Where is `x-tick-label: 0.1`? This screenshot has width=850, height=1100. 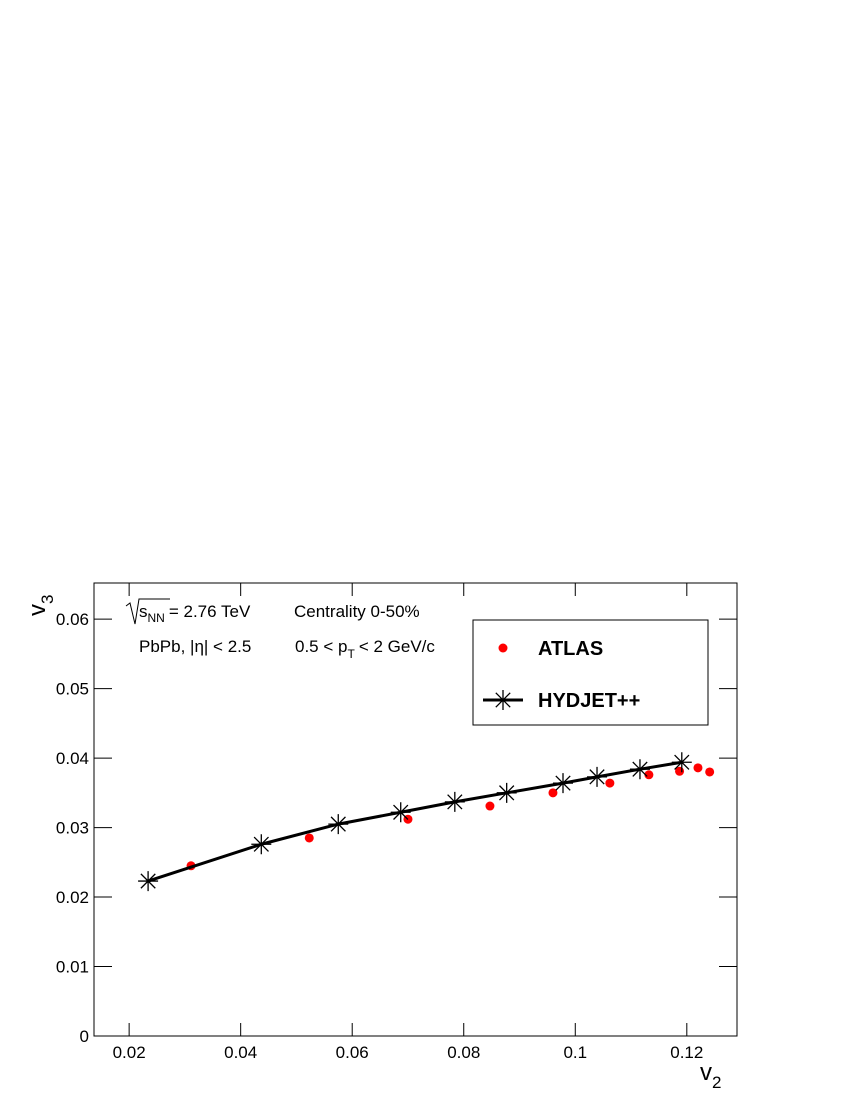 x-tick-label: 0.1 is located at coordinates (575, 1052).